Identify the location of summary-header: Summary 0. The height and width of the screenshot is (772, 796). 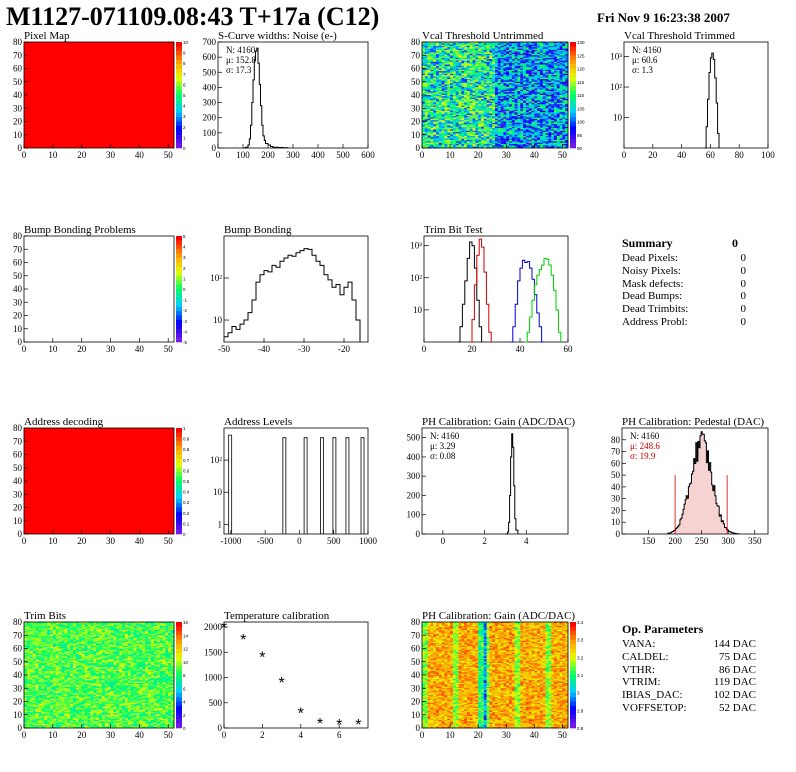
(684, 243).